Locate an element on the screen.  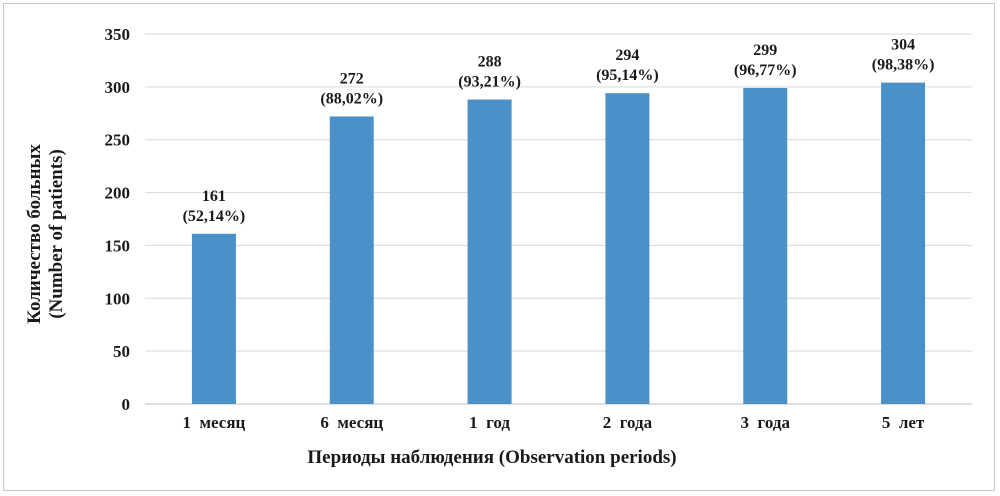
y-tick-label: 100 is located at coordinates (118, 298).